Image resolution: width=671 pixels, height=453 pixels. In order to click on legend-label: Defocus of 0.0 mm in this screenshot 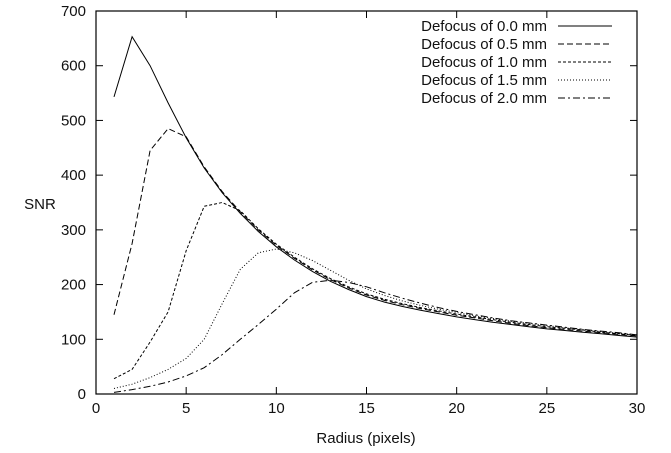, I will do `click(484, 26)`.